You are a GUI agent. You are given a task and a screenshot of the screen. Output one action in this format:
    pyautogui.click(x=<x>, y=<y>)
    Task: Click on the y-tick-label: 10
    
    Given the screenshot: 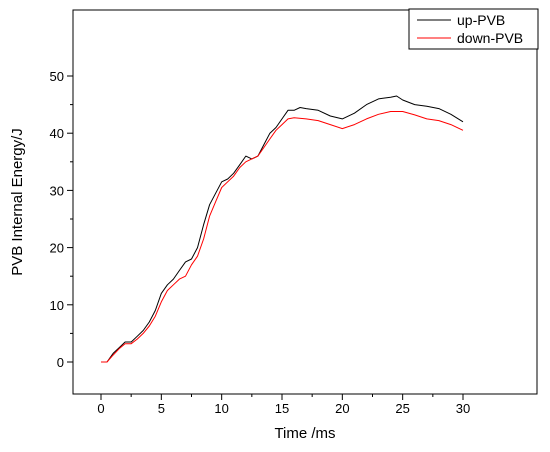 What is the action you would take?
    pyautogui.click(x=57, y=305)
    